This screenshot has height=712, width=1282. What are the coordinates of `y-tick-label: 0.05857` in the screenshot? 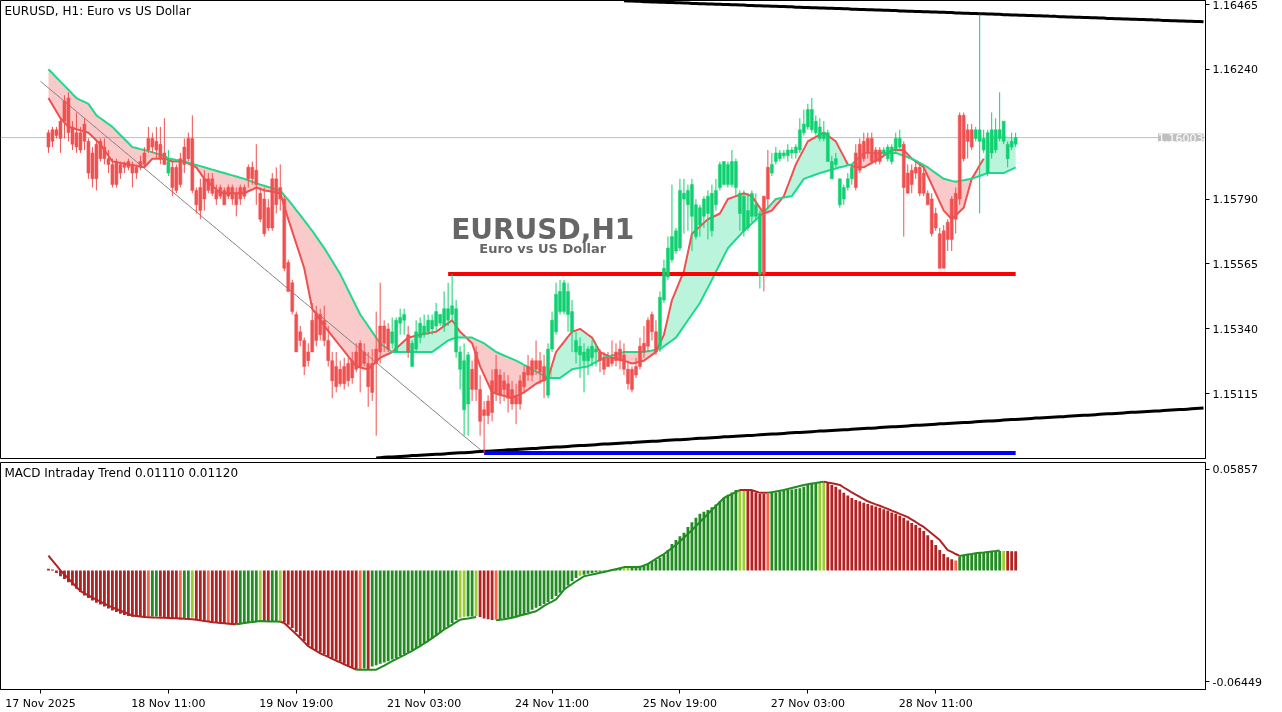 It's located at (1235, 470).